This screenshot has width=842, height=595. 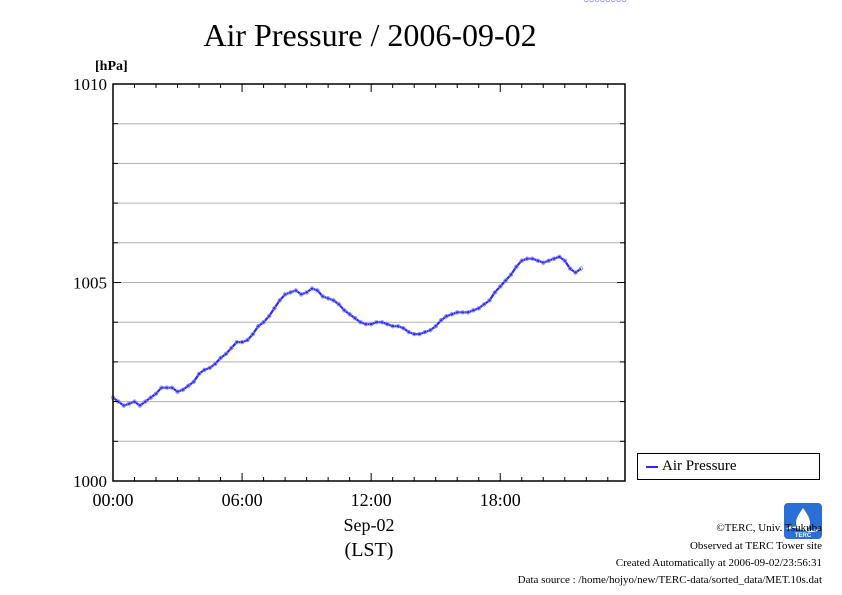 I want to click on x-tick-label: 18:00, so click(x=500, y=500).